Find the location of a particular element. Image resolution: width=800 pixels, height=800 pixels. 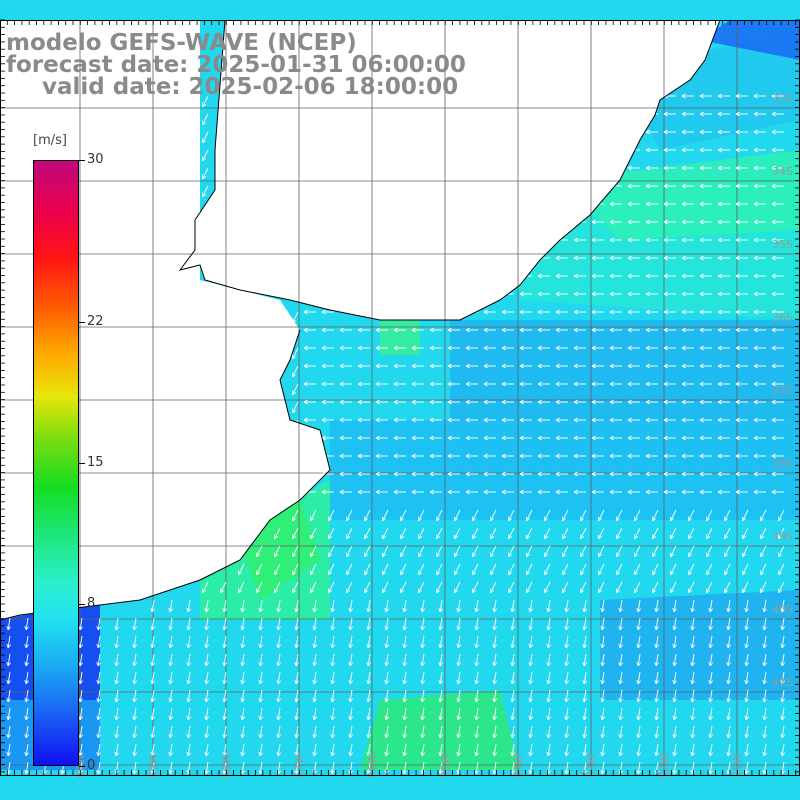

lon-label: 58W is located at coordinates (226, 765).